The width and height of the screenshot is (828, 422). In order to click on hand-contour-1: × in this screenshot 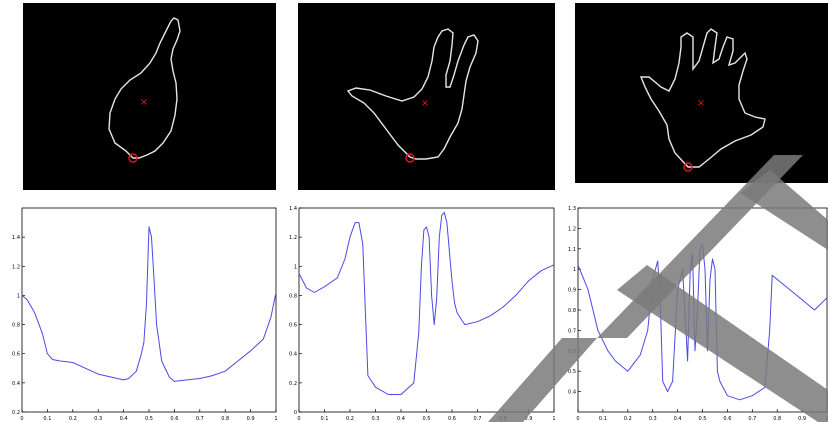, I will do `click(144, 90)`.